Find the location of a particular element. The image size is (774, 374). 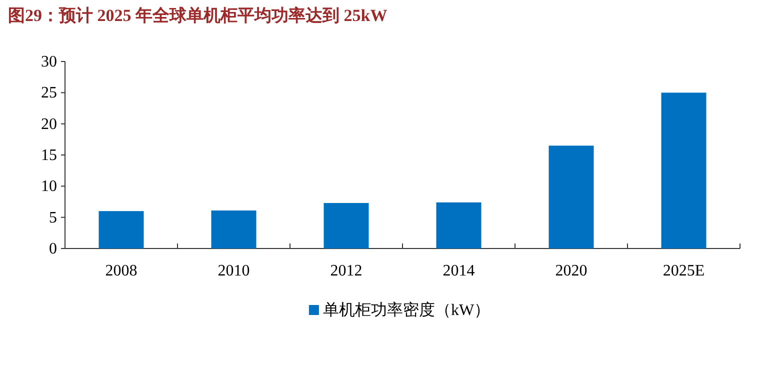

x-tick-label: 2025E is located at coordinates (683, 271).